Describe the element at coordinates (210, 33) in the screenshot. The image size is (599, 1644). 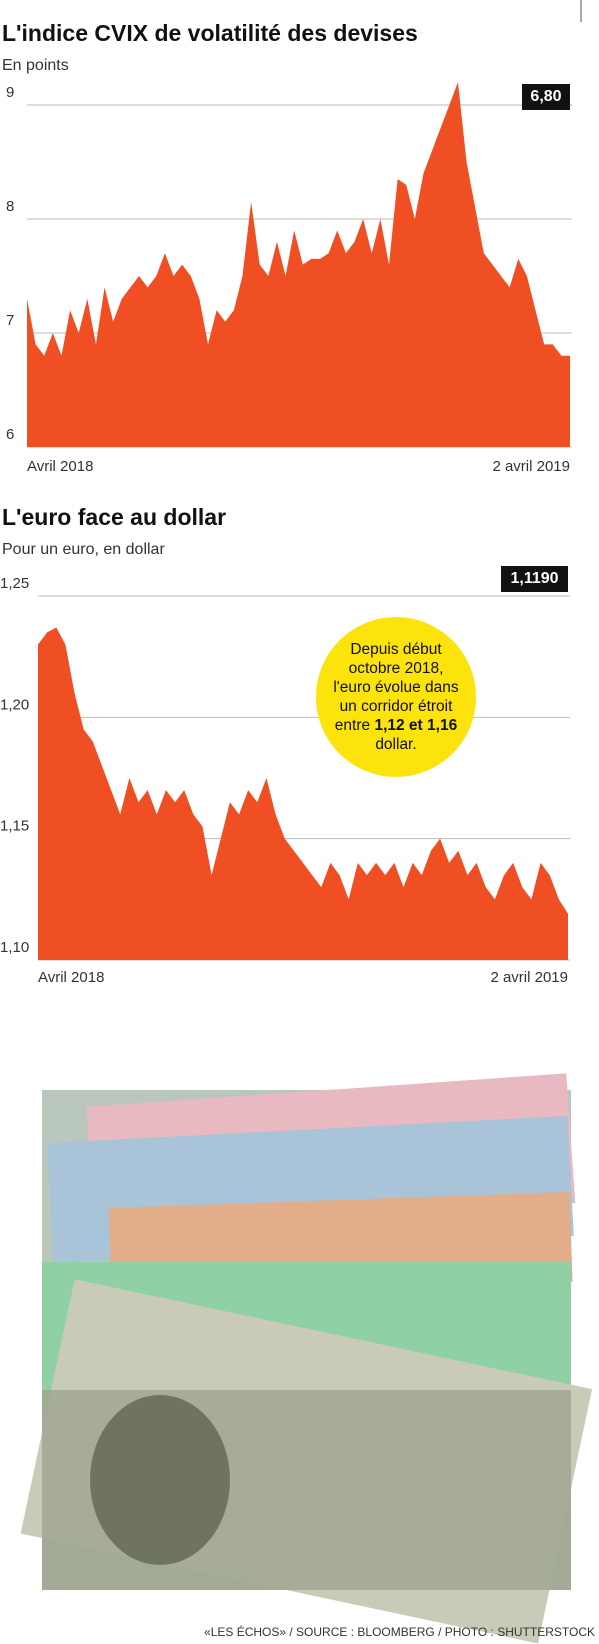
I see `chart-title: L'indice CVIX de volatilité des devises` at that location.